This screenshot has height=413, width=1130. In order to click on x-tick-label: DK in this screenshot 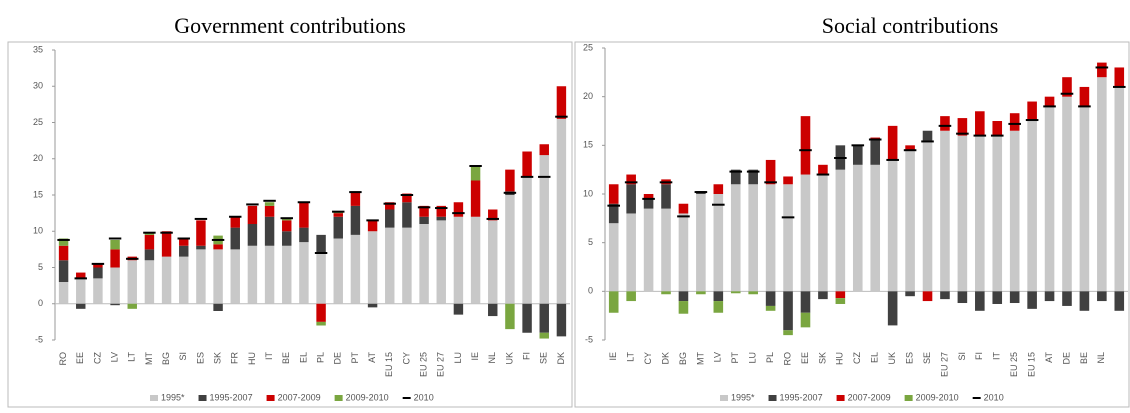, I will do `click(665, 358)`.